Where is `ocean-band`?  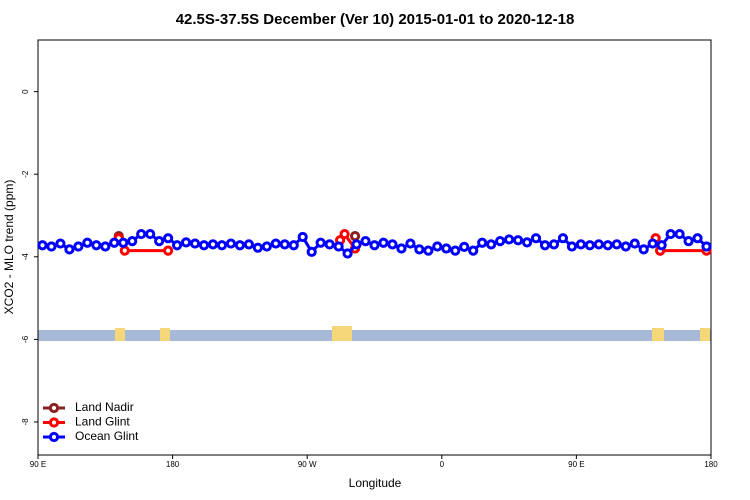
ocean-band is located at coordinates (374, 335).